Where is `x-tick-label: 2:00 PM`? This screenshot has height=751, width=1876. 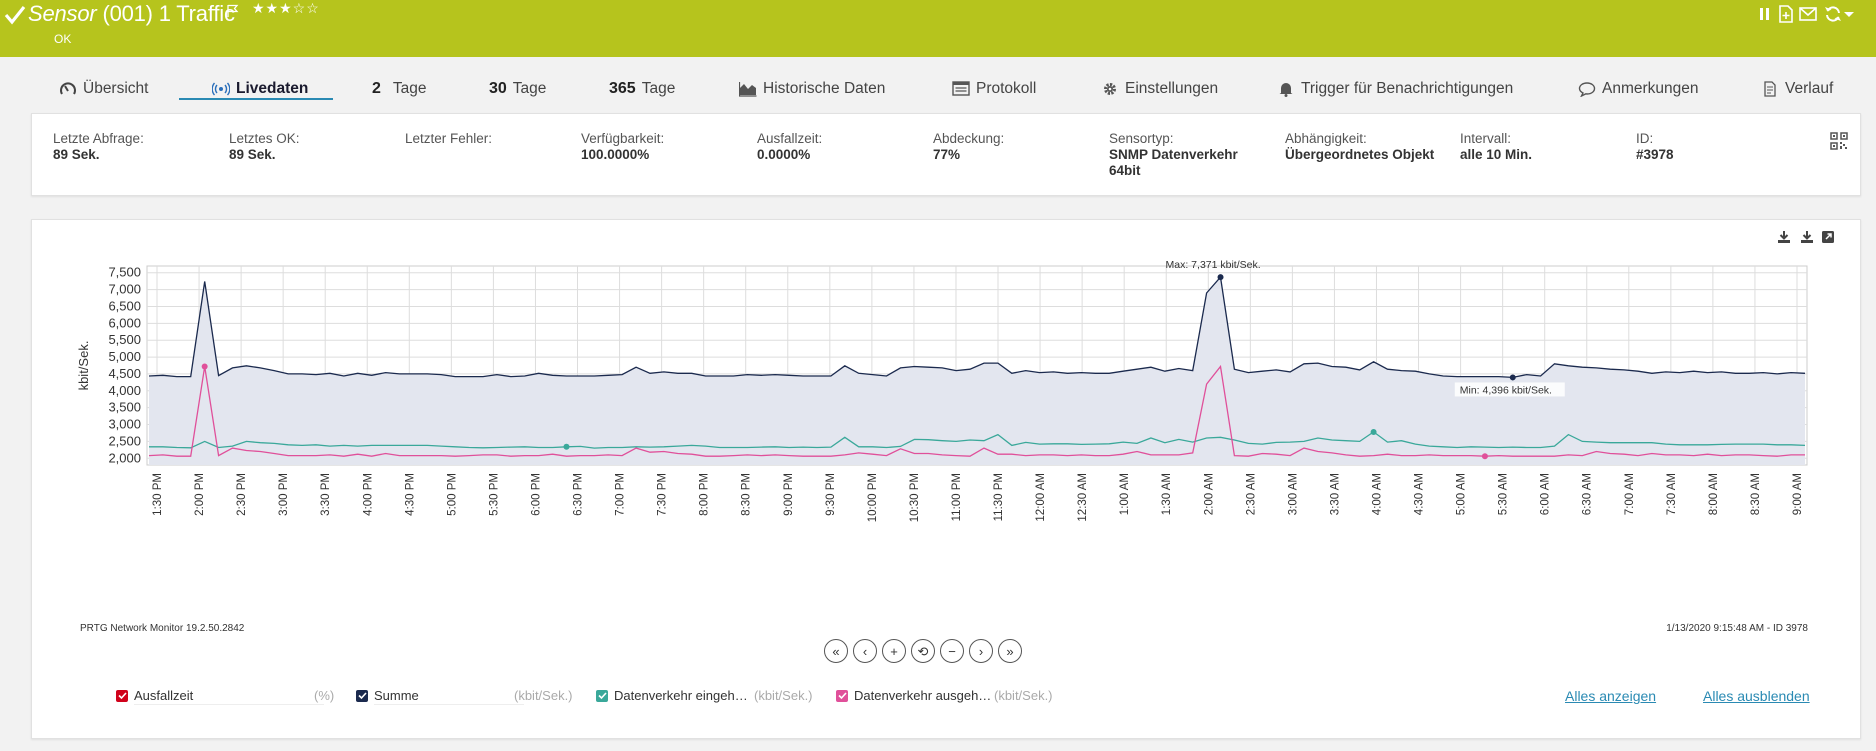 x-tick-label: 2:00 PM is located at coordinates (200, 494).